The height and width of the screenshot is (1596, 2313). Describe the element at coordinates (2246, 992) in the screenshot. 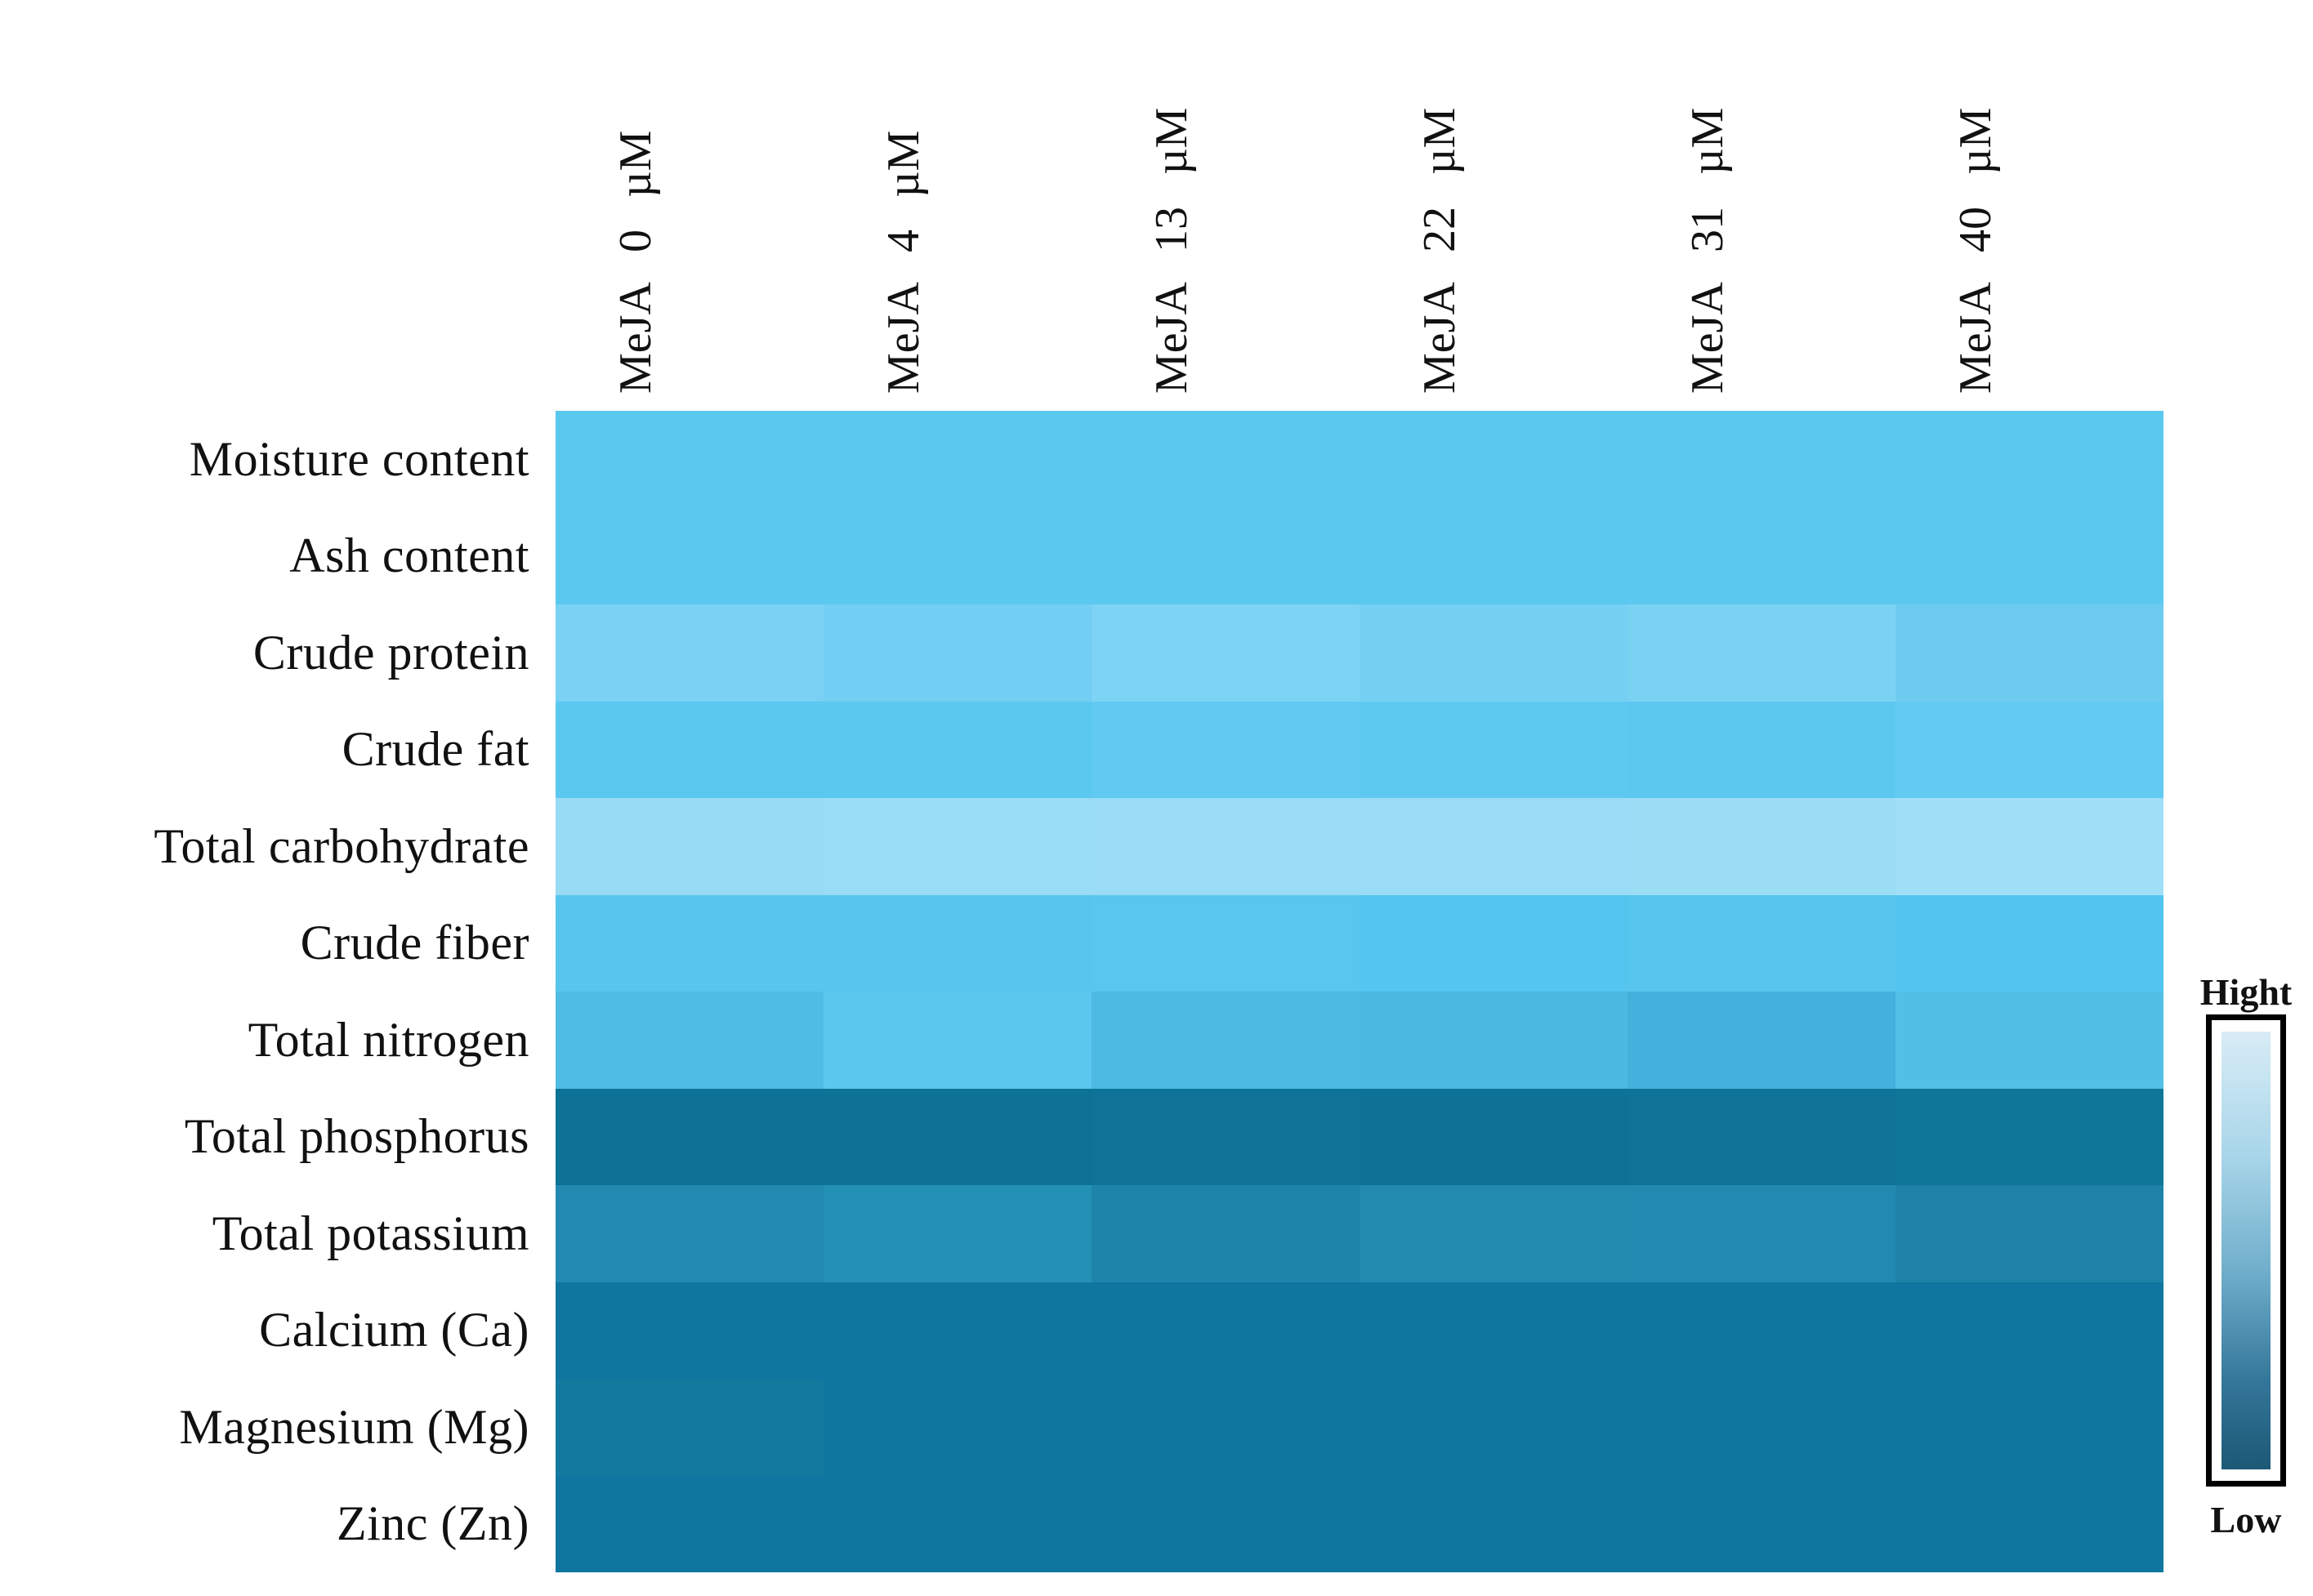

I see `legend-high-label: Hight` at that location.